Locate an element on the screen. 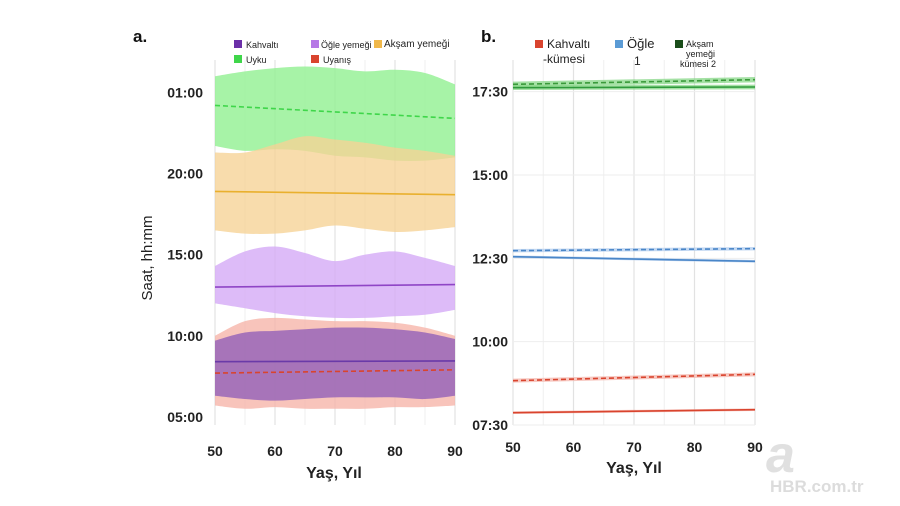 This screenshot has width=900, height=506. legend-item-kahvalti: Kahvaltı is located at coordinates (256, 45).